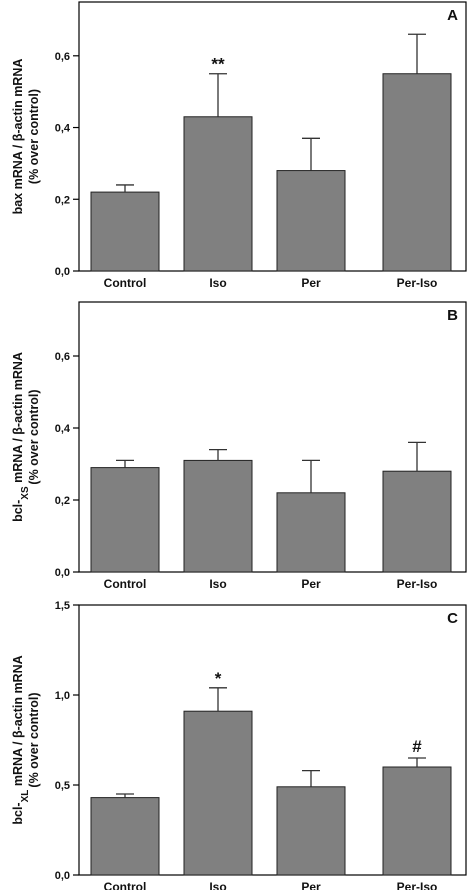 The image size is (474, 890). I want to click on y-label-subscript: XL, so click(25, 796).